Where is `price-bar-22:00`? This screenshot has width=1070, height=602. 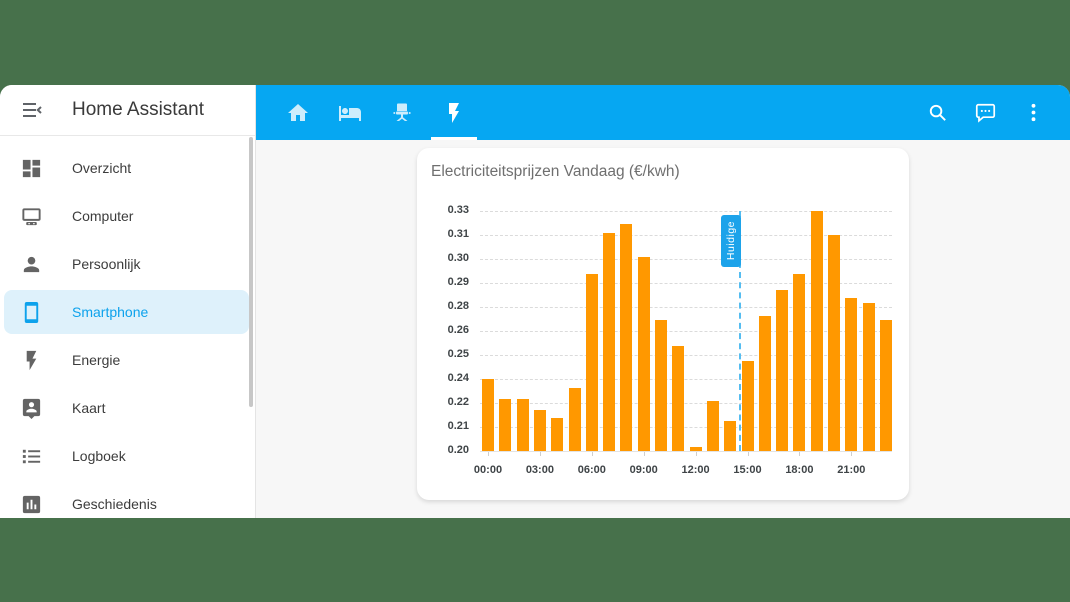
price-bar-22:00 is located at coordinates (868, 377).